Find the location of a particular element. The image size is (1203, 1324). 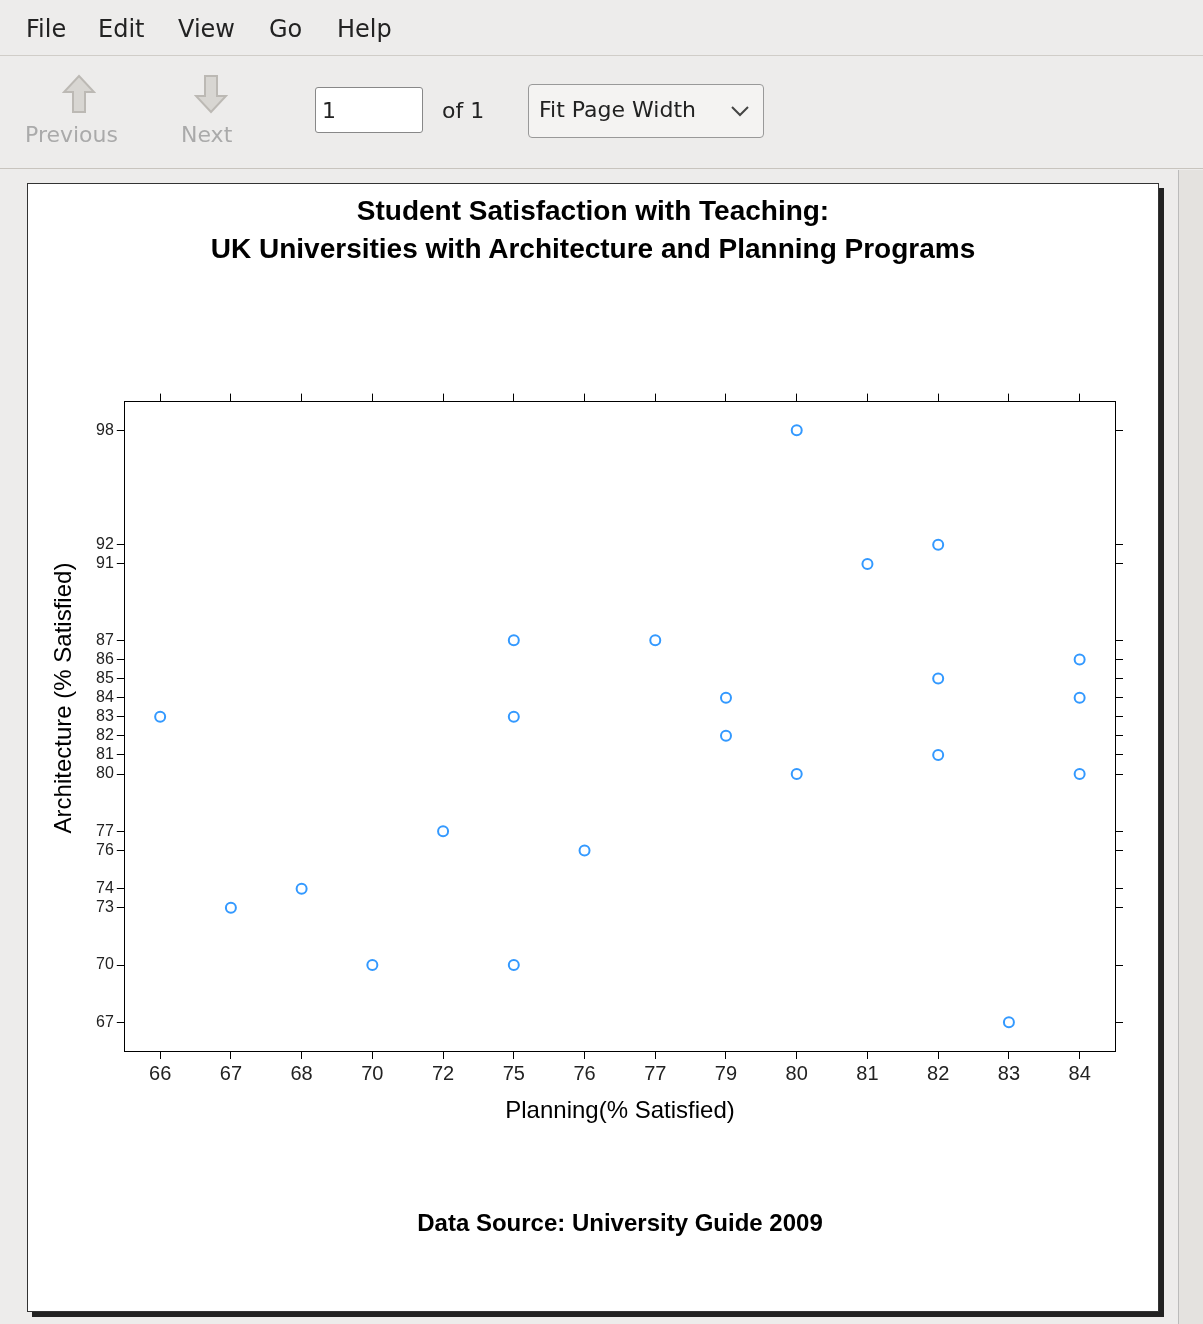

y-tick-label: 70 is located at coordinates (105, 964).